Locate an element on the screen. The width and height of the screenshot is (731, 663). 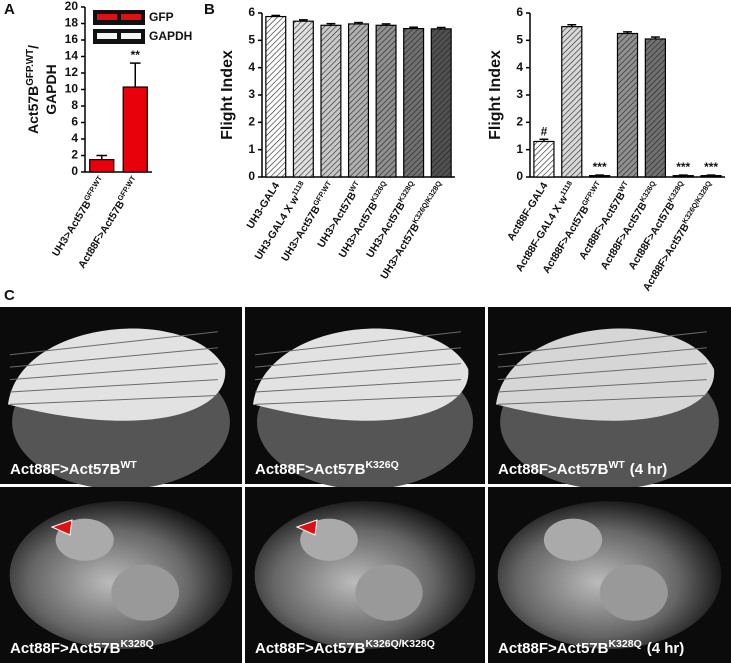
image-caption: Act88F>Act57BWT (4 hr) is located at coordinates (582, 468).